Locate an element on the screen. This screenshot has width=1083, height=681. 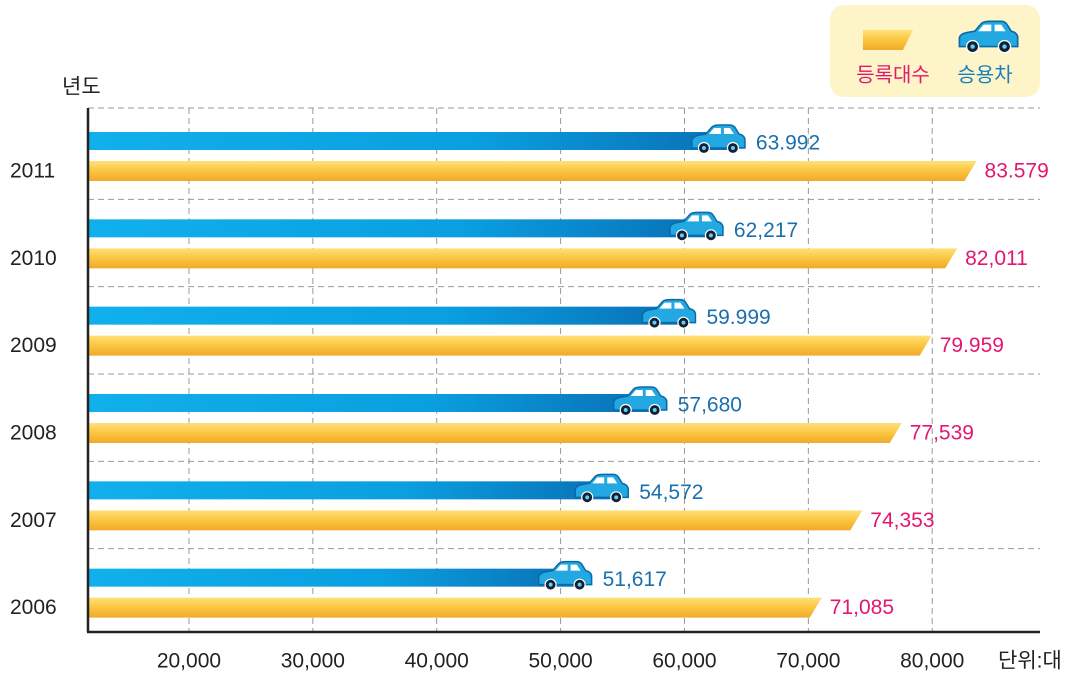
y-axis-label: 년도 is located at coordinates (81, 87).